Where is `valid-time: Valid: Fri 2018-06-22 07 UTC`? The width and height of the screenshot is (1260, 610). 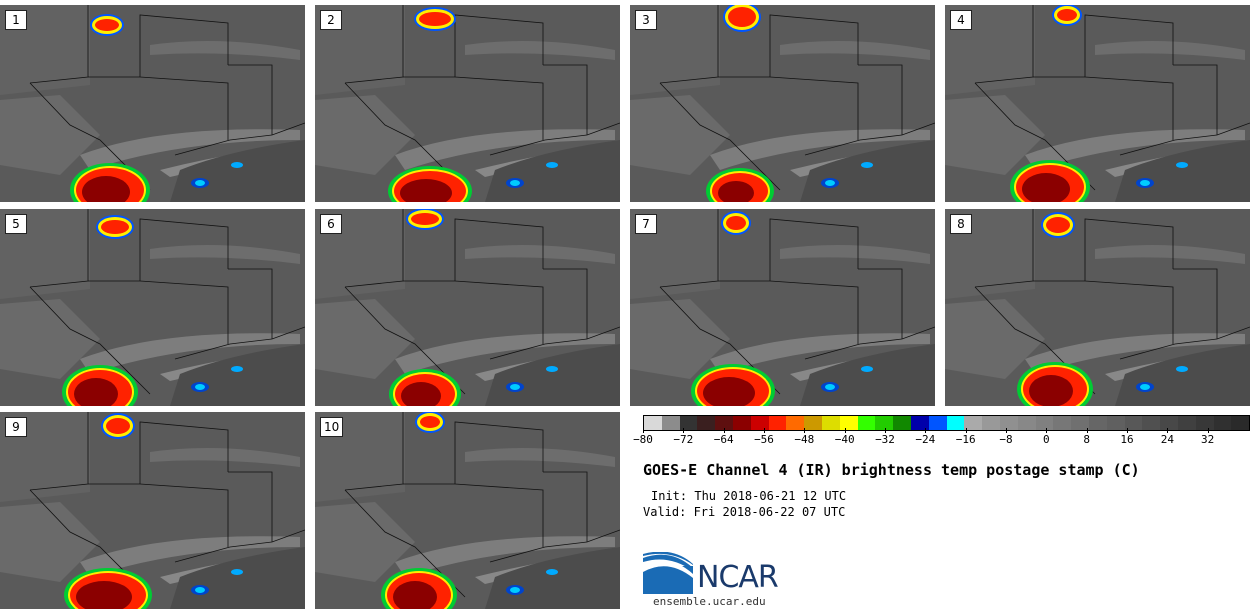 valid-time: Valid: Fri 2018-06-22 07 UTC is located at coordinates (744, 512).